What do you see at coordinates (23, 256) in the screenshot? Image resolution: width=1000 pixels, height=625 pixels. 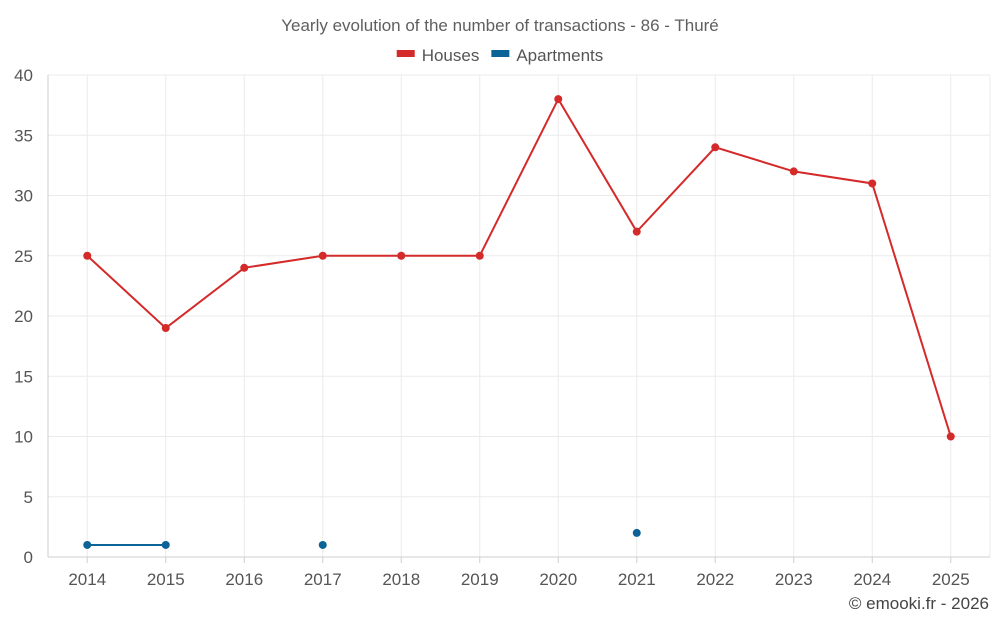 I see `y-tick-label: 25` at bounding box center [23, 256].